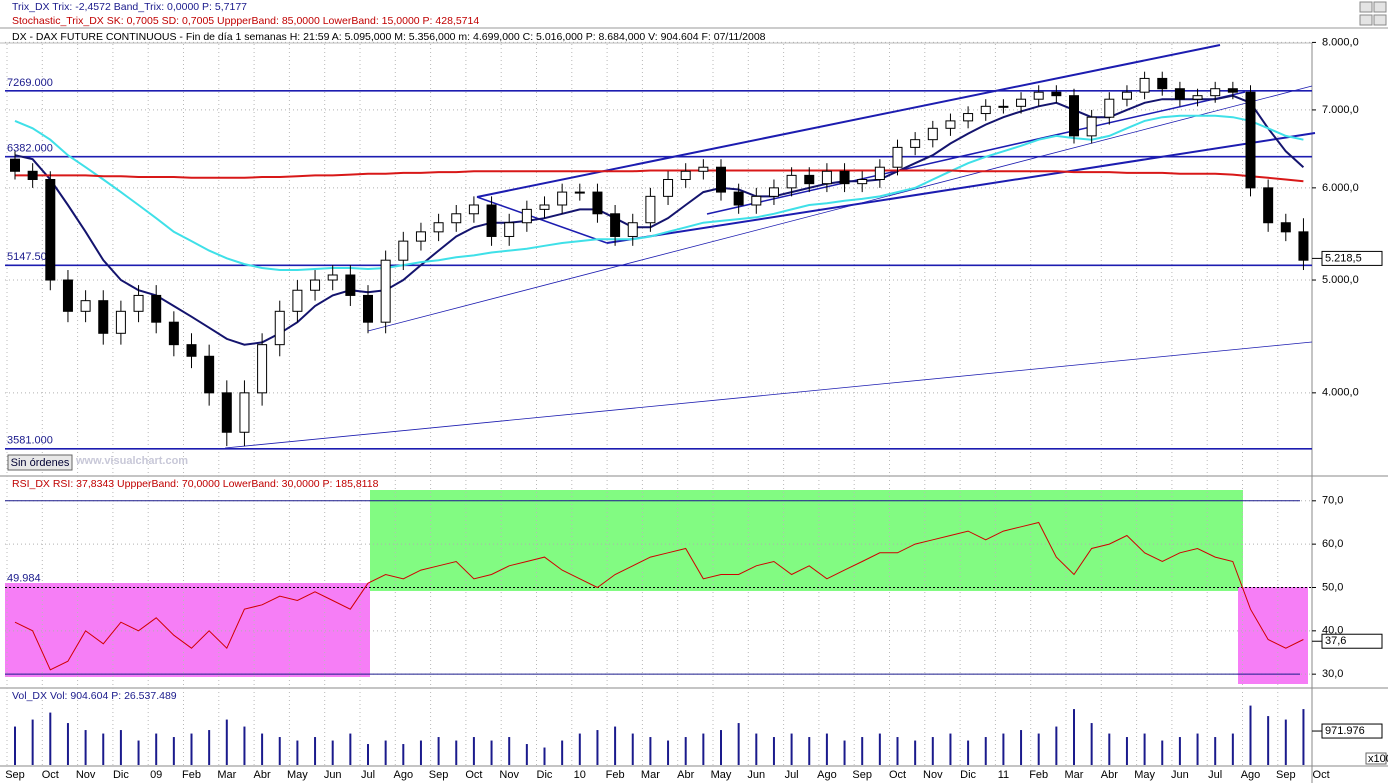 The image size is (1388, 783). I want to click on orders-button-label: Sin órdenes, so click(40, 463).